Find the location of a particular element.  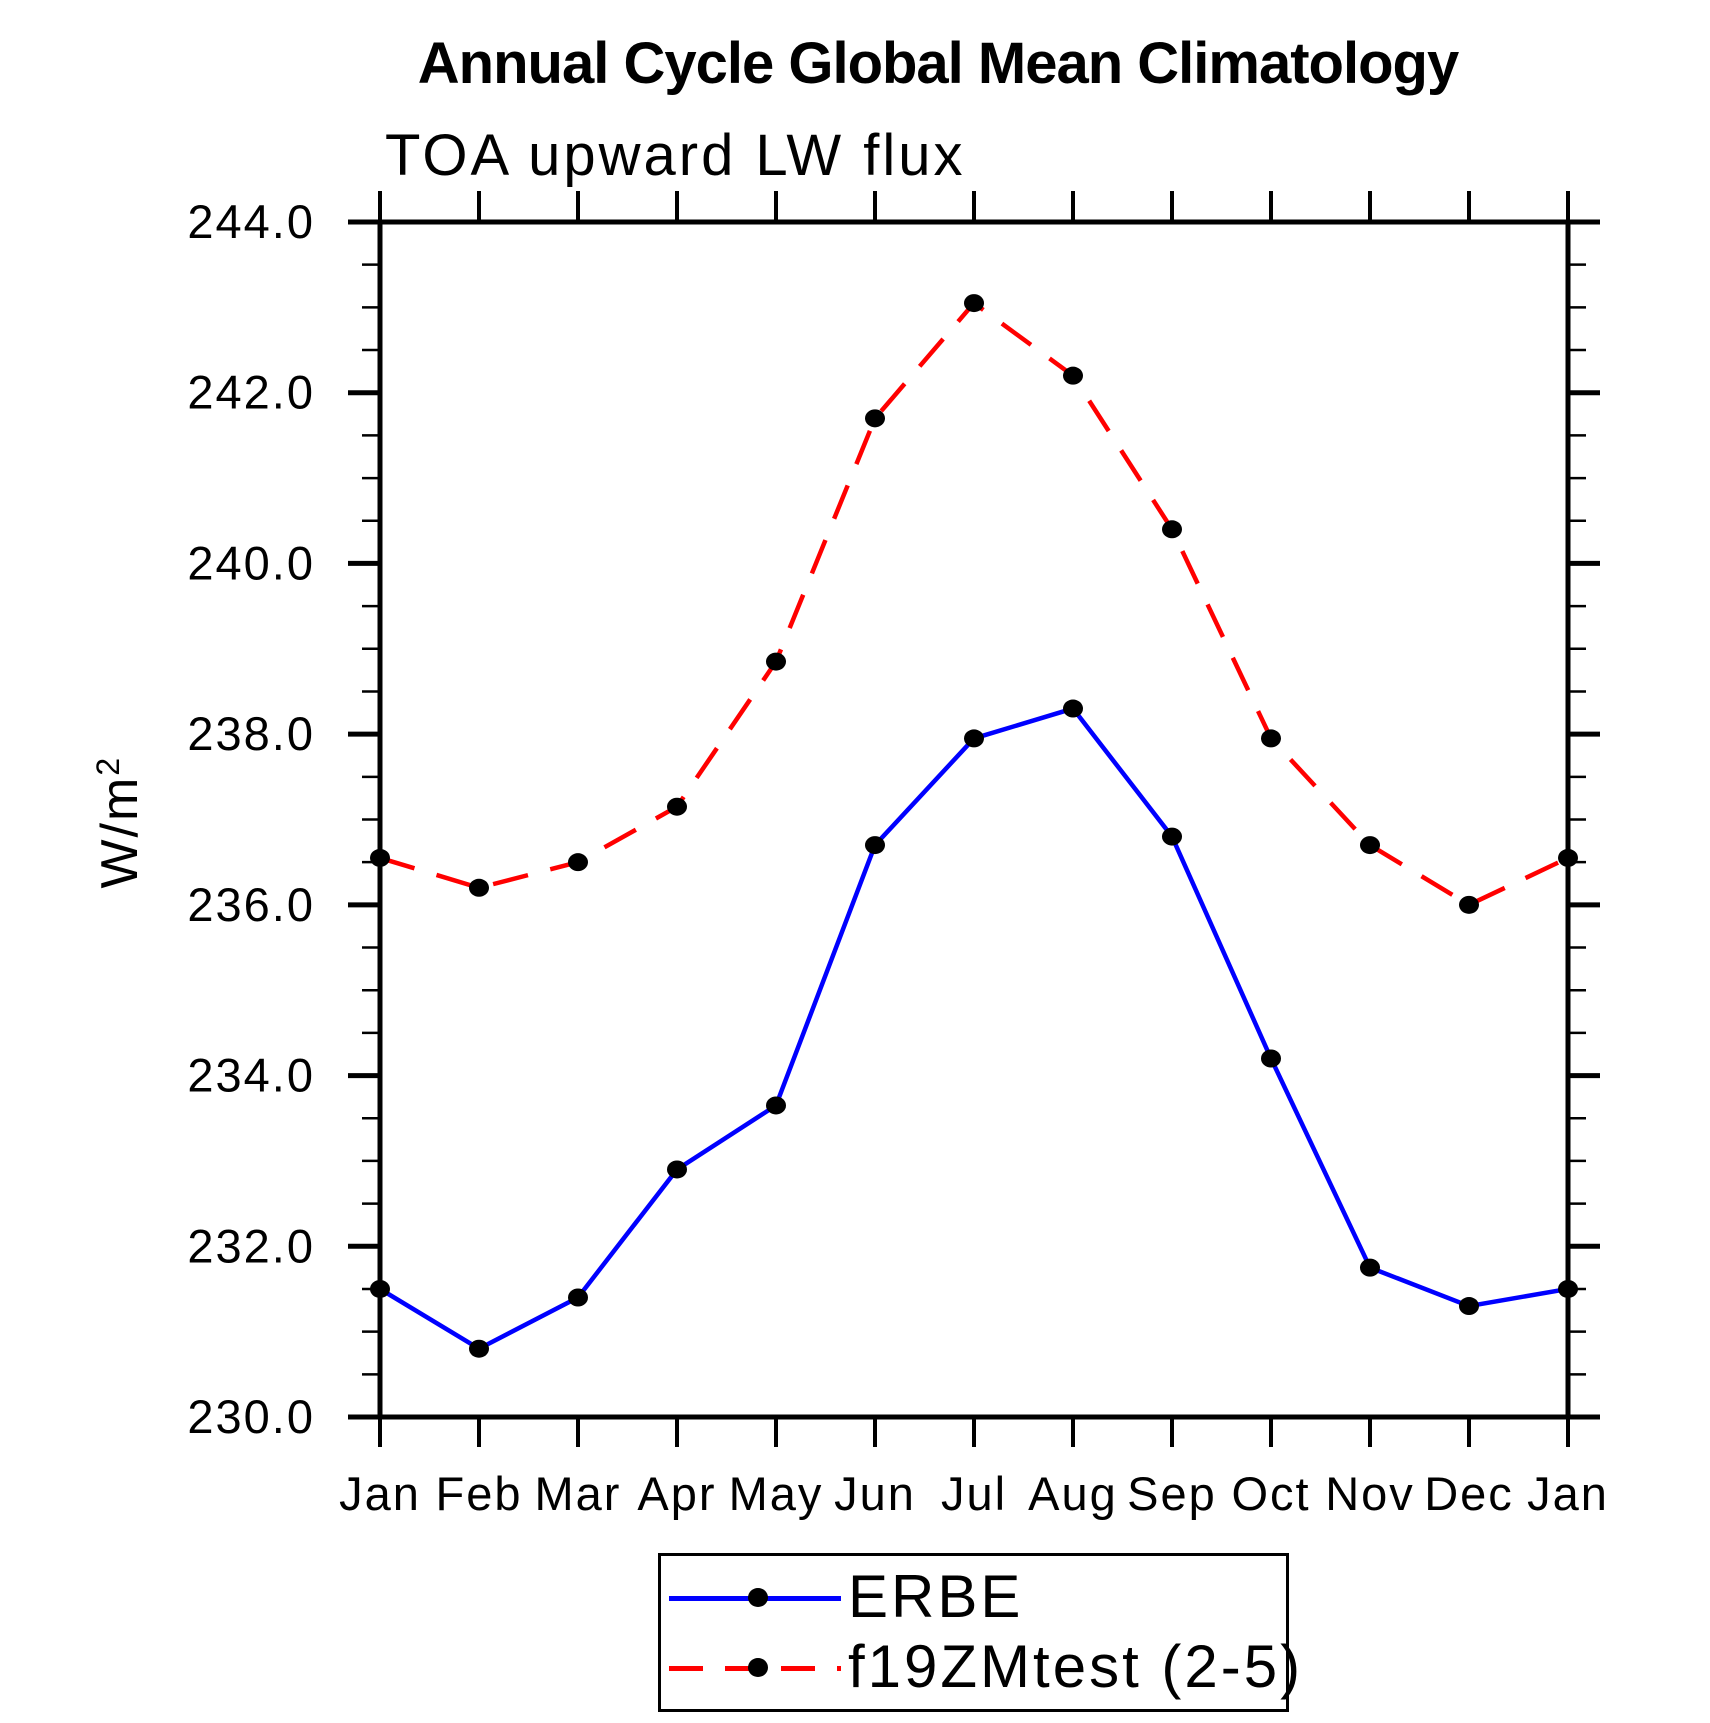

legend-label-f19zmtest: f19ZMtest (2-5) is located at coordinates (1076, 1667).